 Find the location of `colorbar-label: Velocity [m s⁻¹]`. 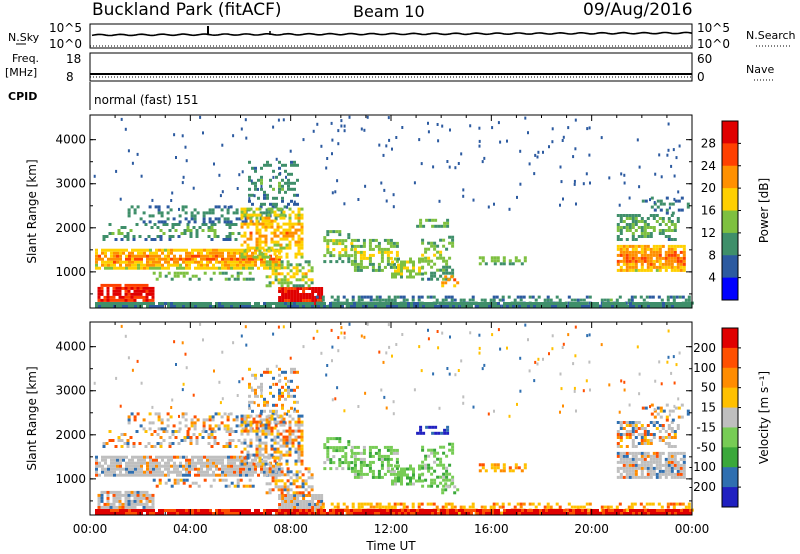

colorbar-label: Velocity [m s⁻¹] is located at coordinates (764, 417).